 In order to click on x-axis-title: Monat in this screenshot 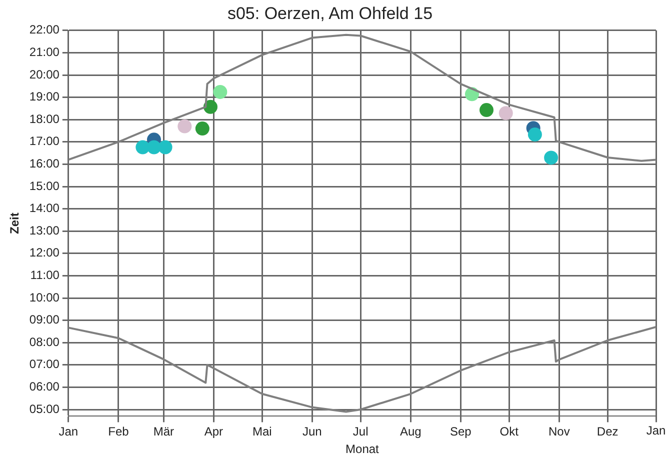, I will do `click(363, 449)`.